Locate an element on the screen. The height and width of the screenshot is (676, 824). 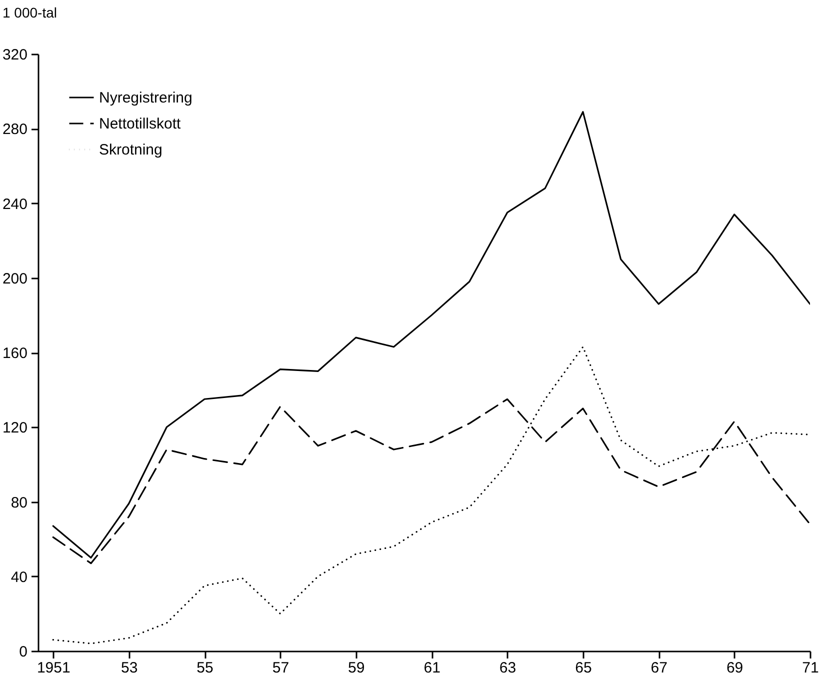
legend-label: Skrotning is located at coordinates (130, 150).